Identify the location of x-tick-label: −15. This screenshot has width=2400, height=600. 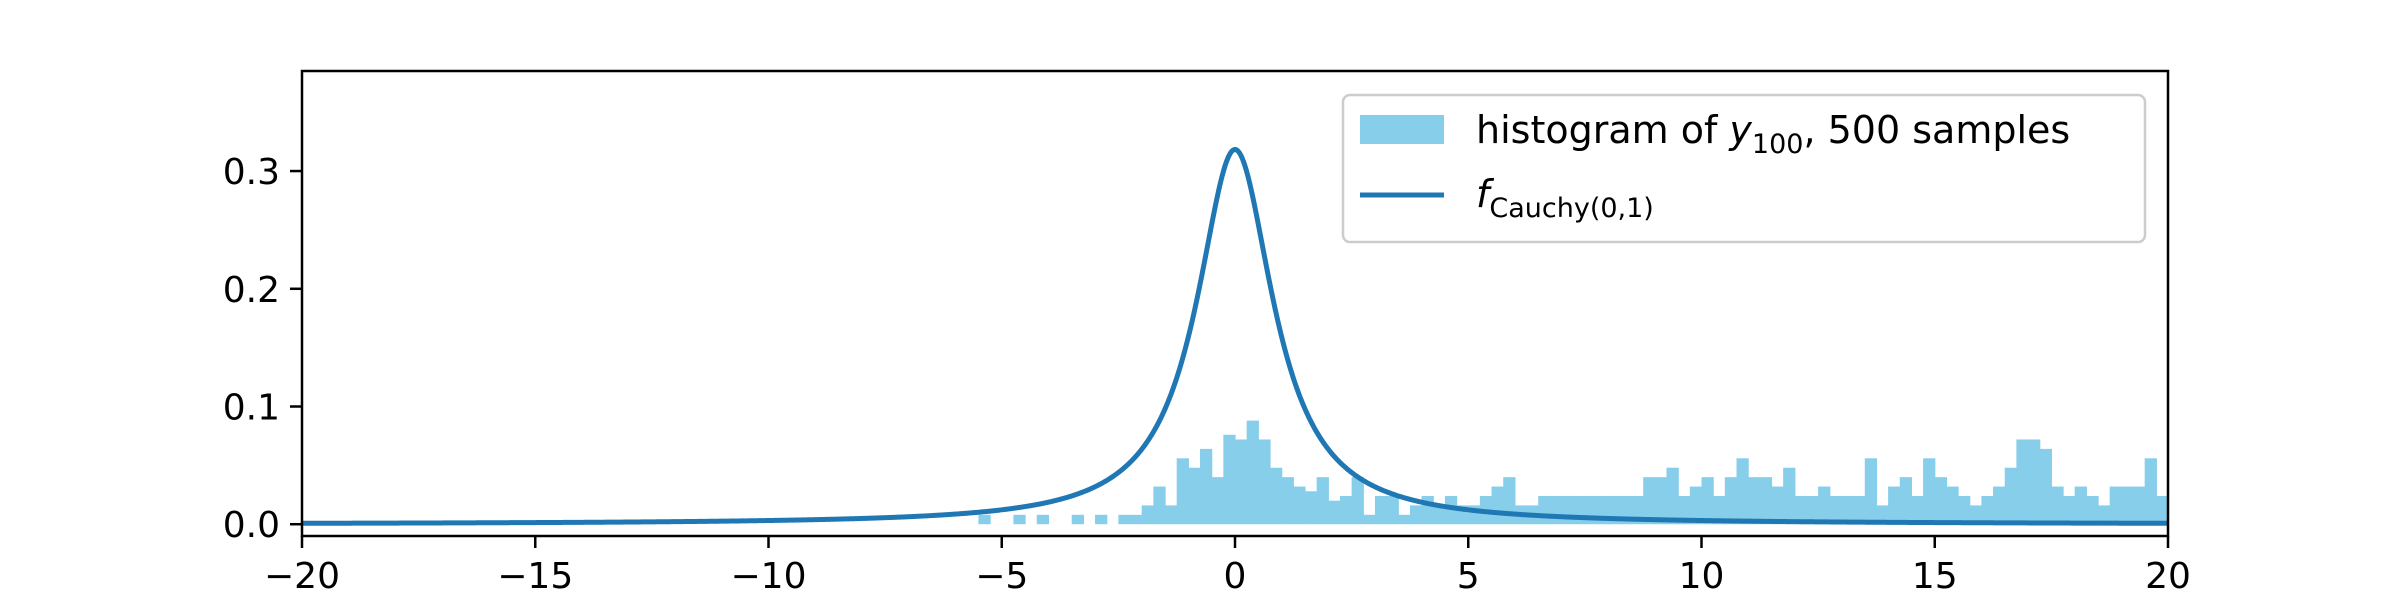
(535, 576).